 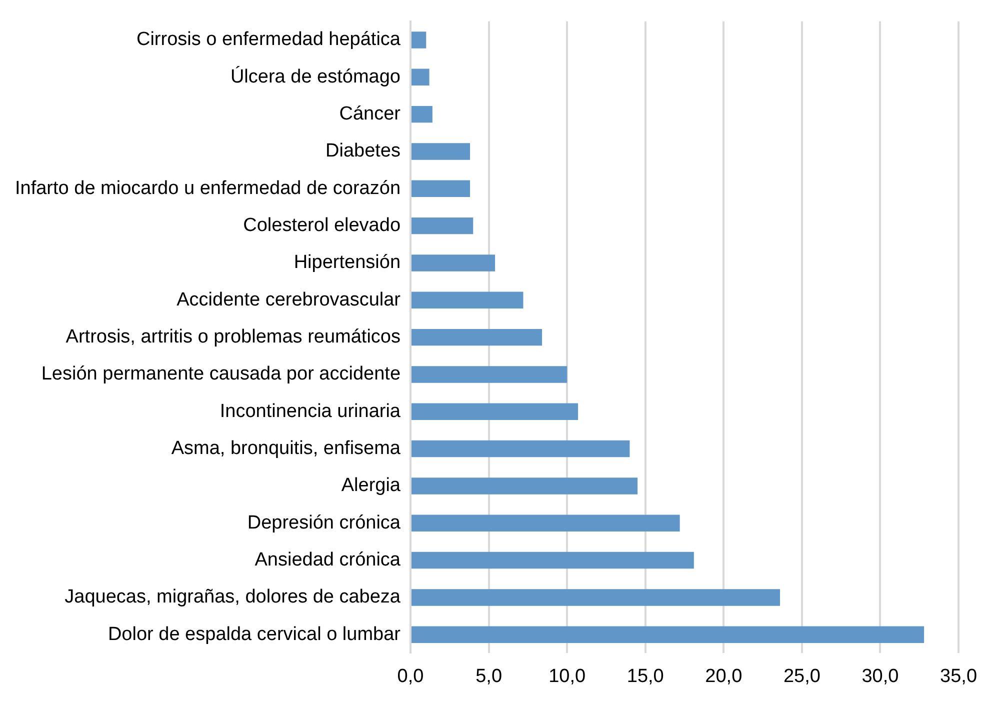 I want to click on y-tick-label: Cirrosis o enfermedad hepática, so click(x=268, y=39).